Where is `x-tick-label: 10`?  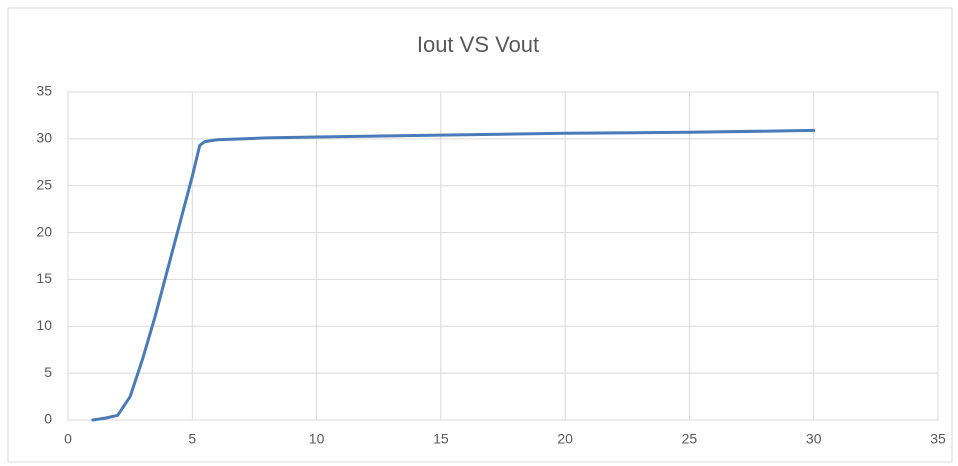 x-tick-label: 10 is located at coordinates (317, 439).